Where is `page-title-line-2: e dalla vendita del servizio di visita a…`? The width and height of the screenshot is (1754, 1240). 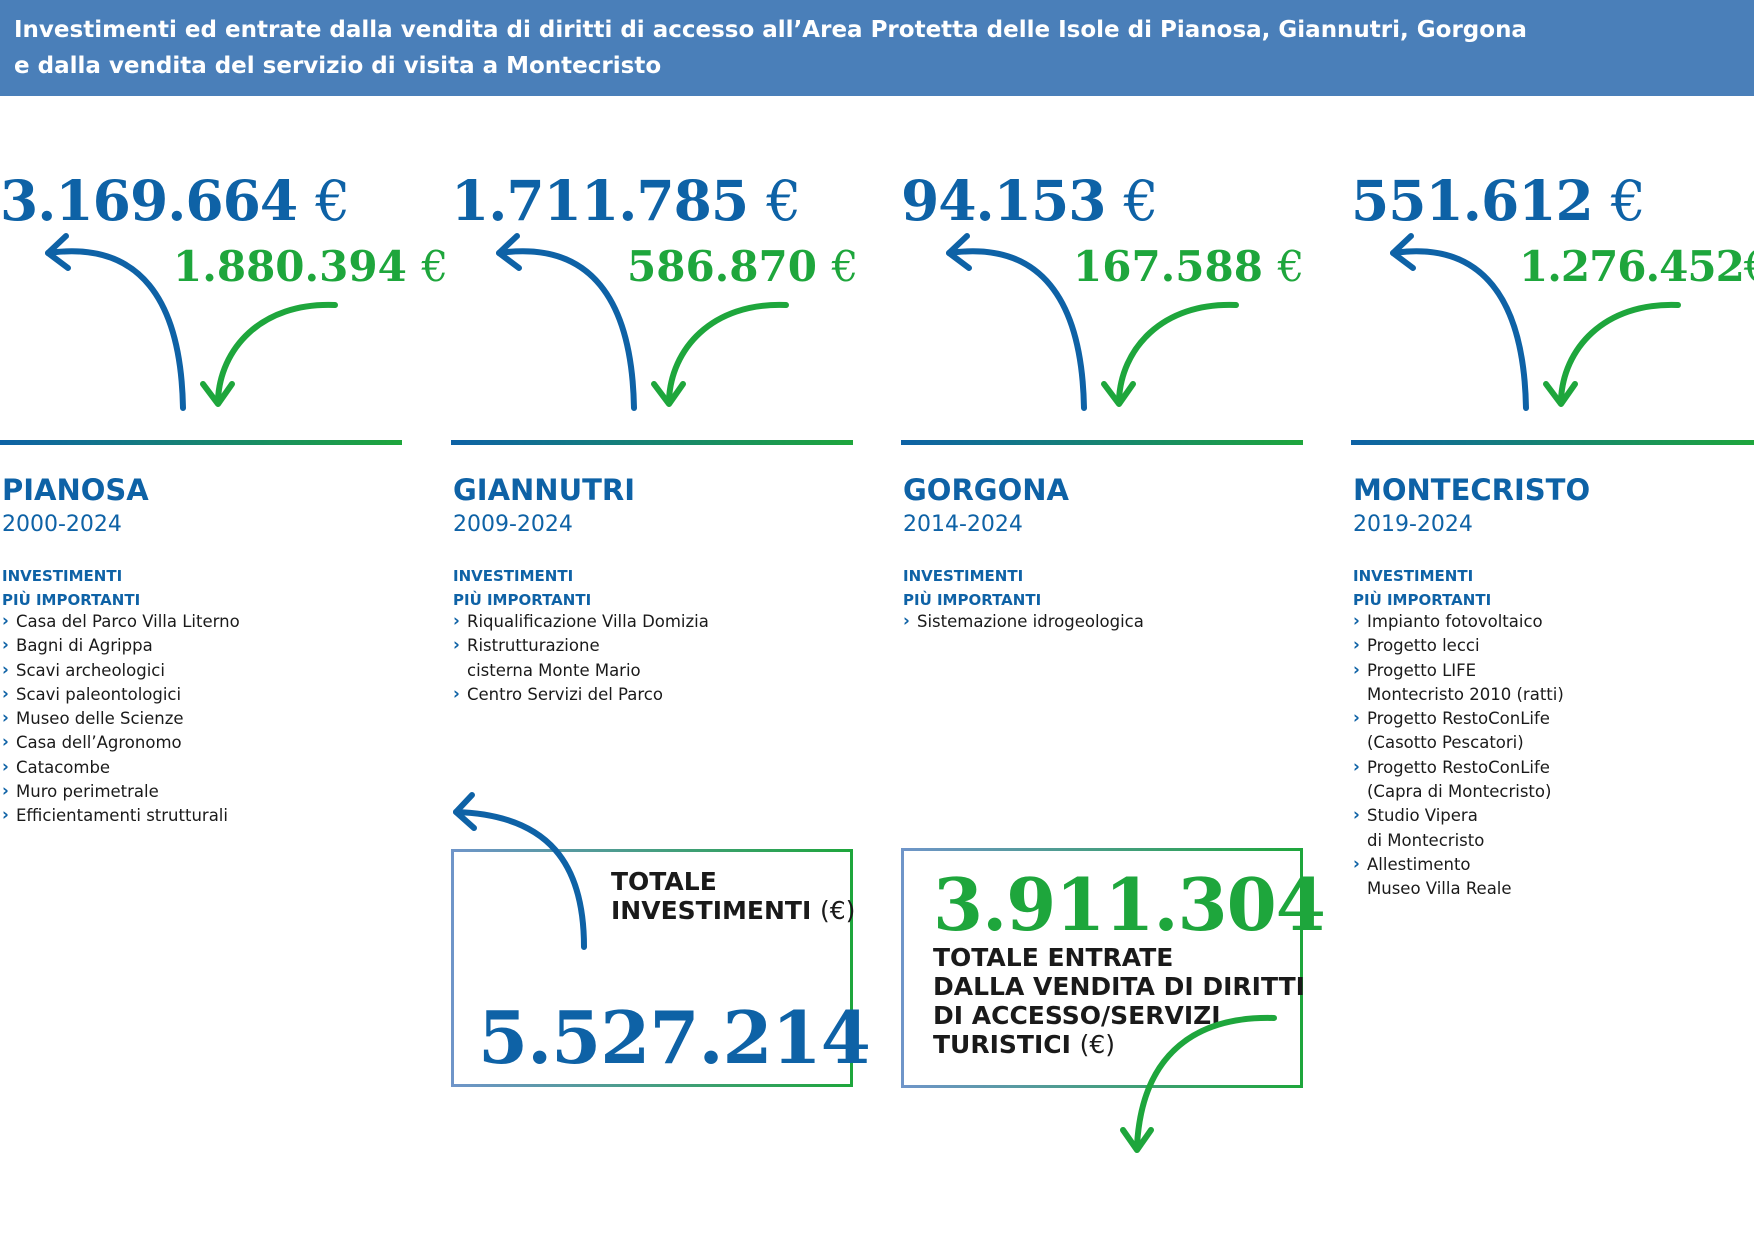
page-title-line-2: e dalla vendita del servizio di visita a… is located at coordinates (338, 66).